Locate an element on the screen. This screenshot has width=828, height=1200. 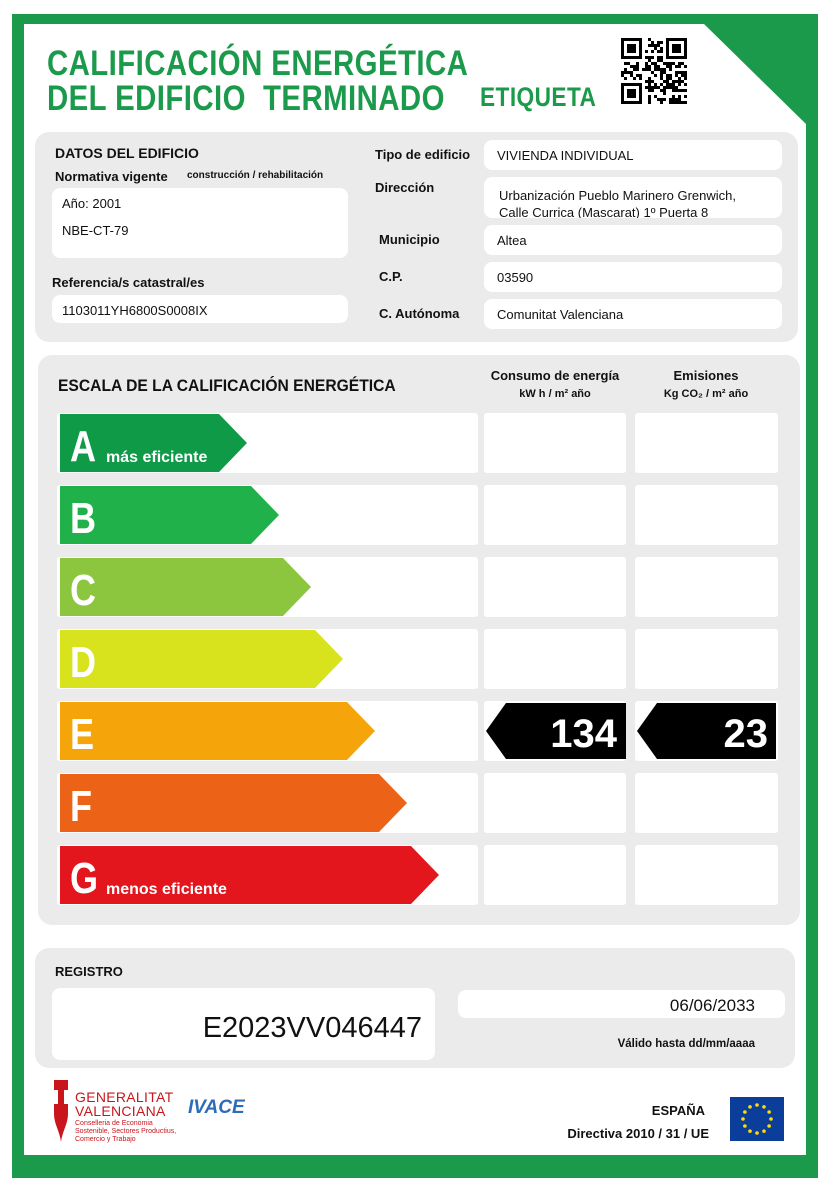
class-letter: F is located at coordinates (81, 806).